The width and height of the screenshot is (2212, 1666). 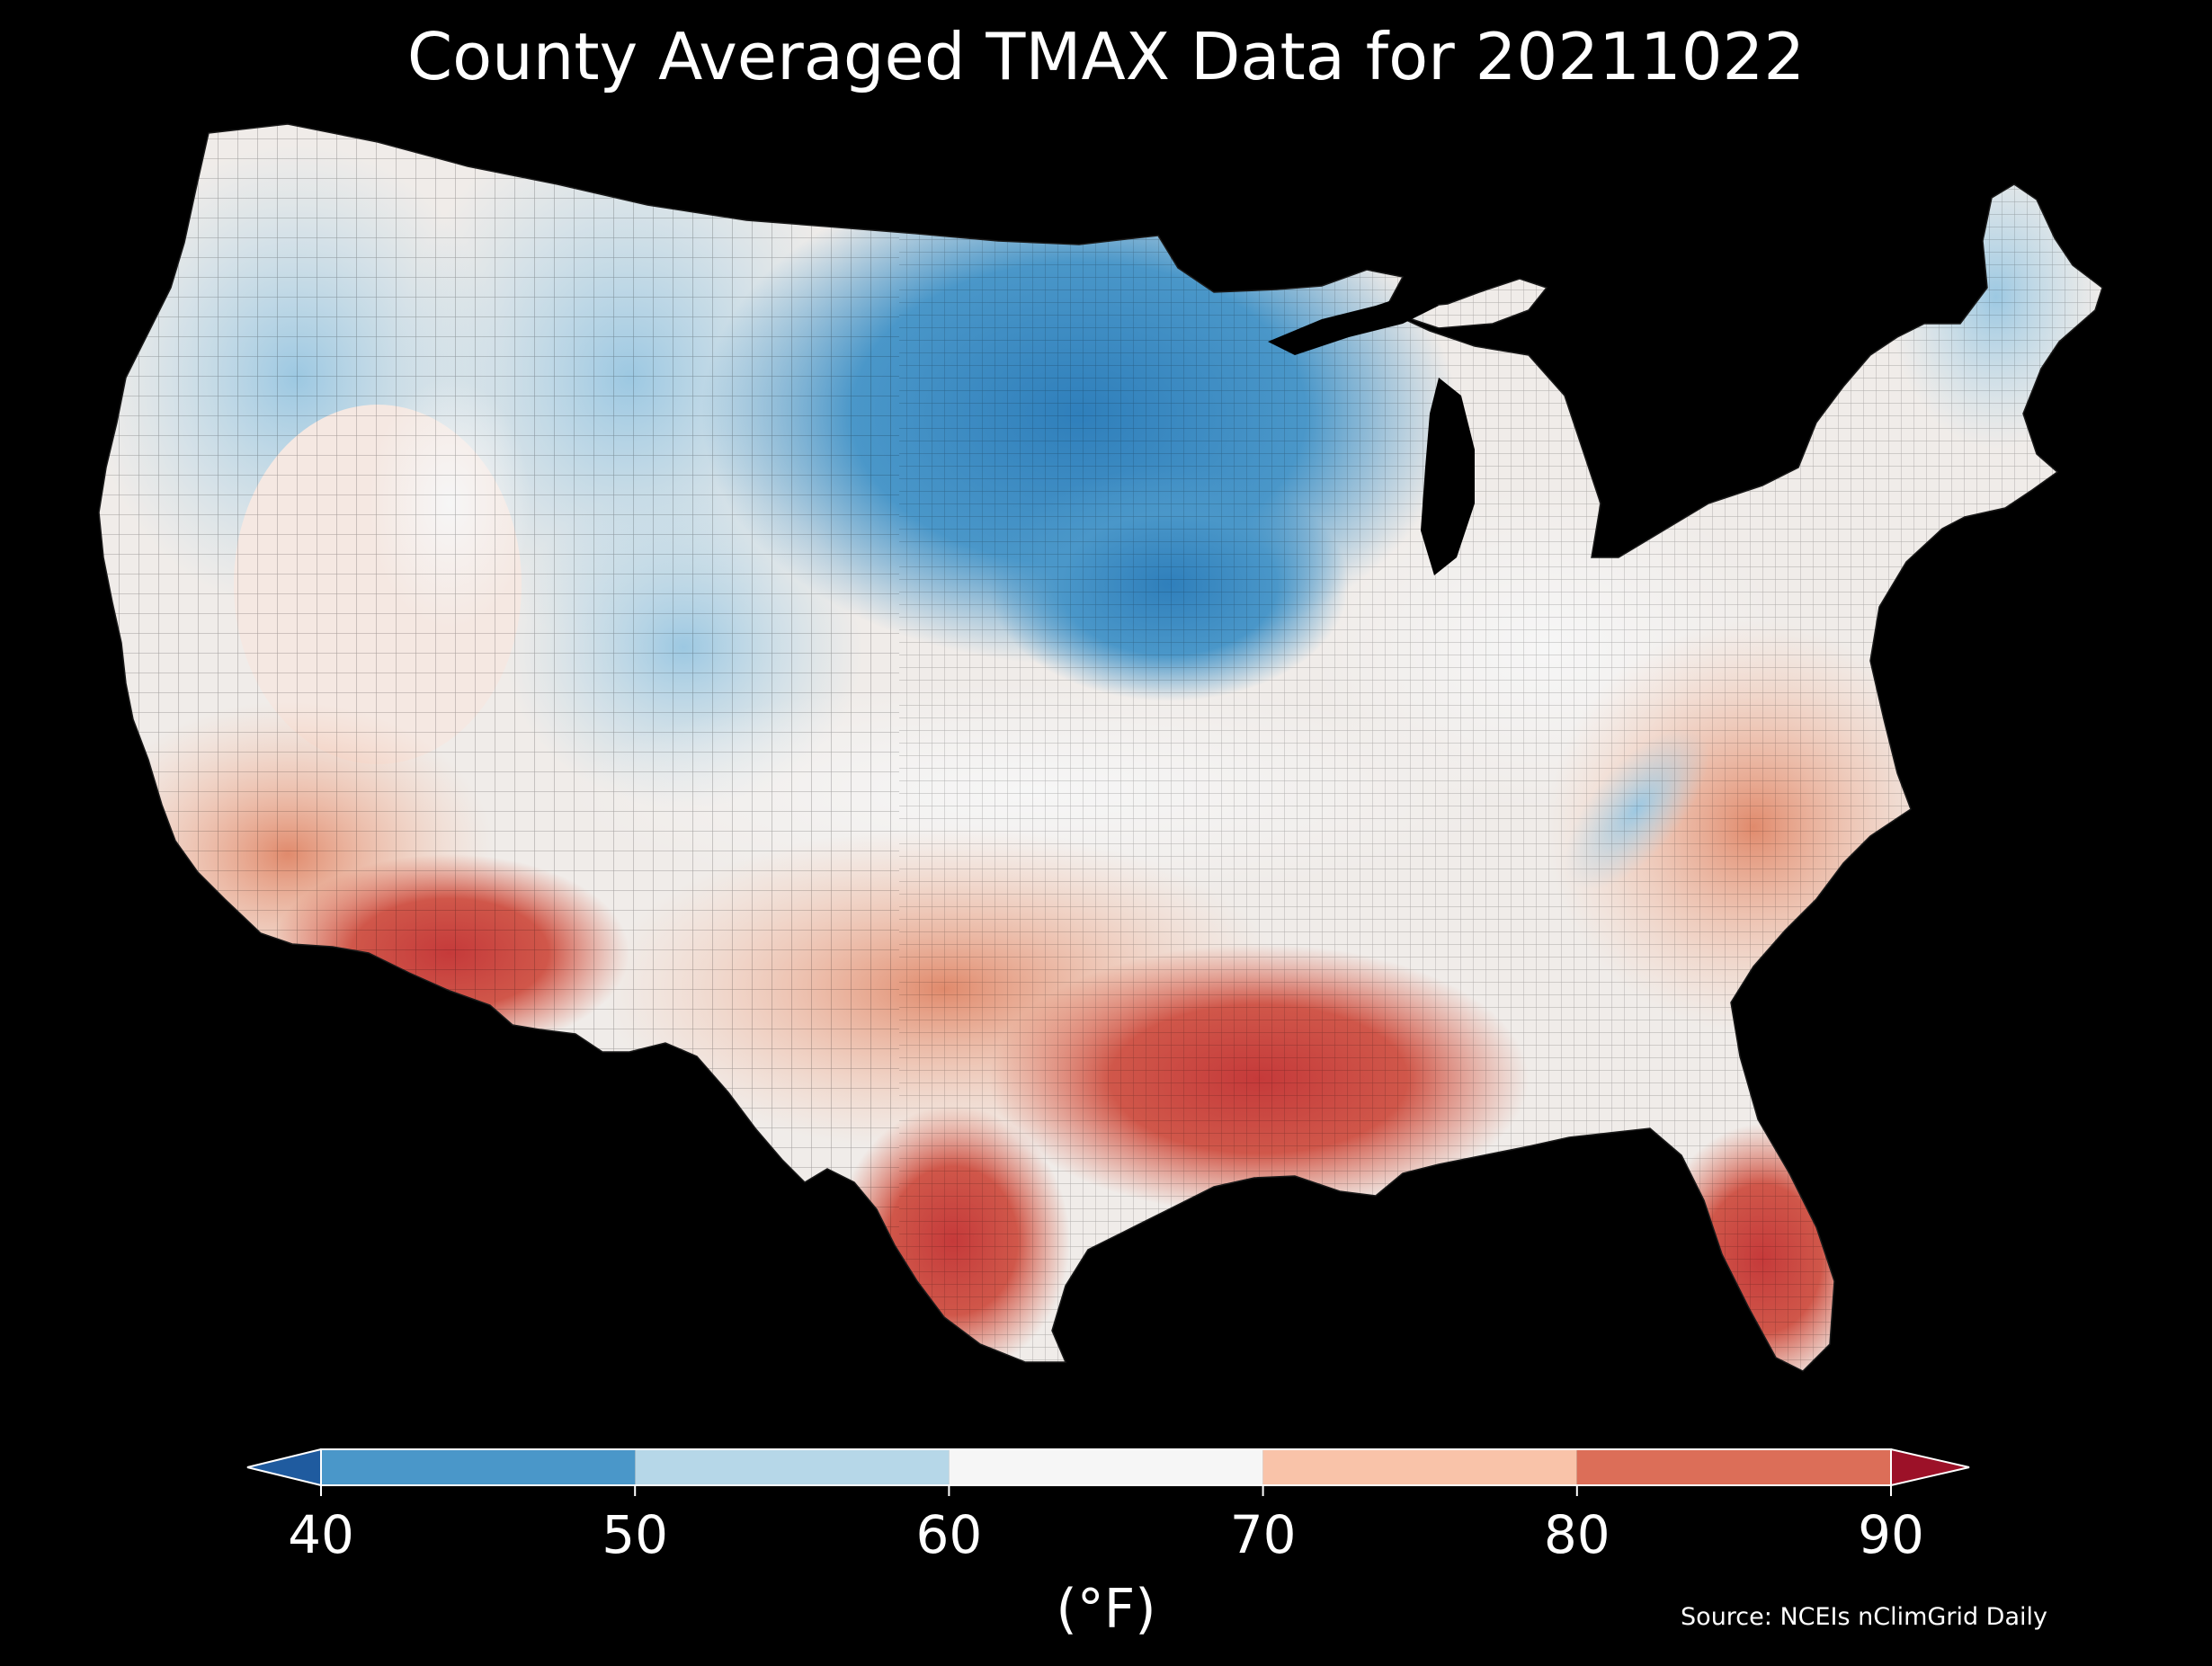 What do you see at coordinates (1930, 1467) in the screenshot?
I see `colorbar-over-extension` at bounding box center [1930, 1467].